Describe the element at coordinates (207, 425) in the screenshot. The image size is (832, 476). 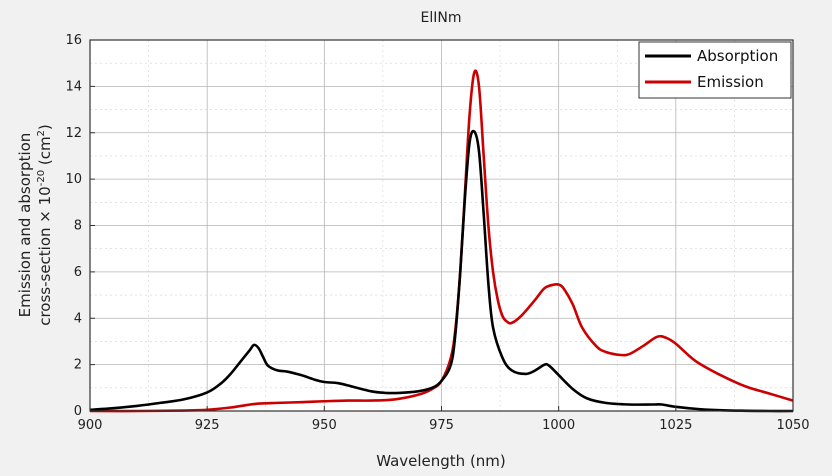
I see `x-tick-label: 925` at that location.